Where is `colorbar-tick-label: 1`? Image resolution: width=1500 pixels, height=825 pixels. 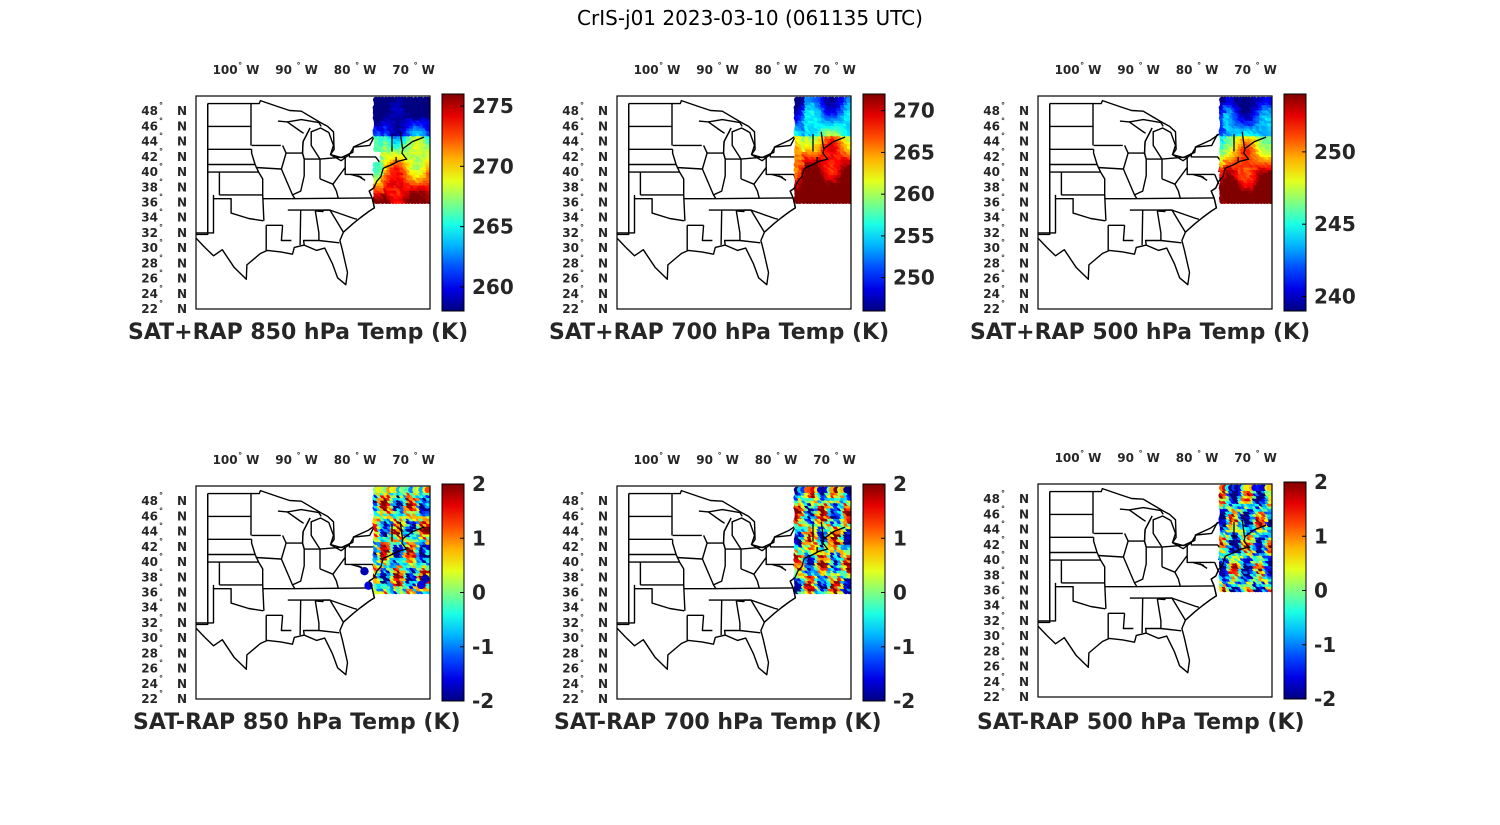
colorbar-tick-label: 1 is located at coordinates (479, 538).